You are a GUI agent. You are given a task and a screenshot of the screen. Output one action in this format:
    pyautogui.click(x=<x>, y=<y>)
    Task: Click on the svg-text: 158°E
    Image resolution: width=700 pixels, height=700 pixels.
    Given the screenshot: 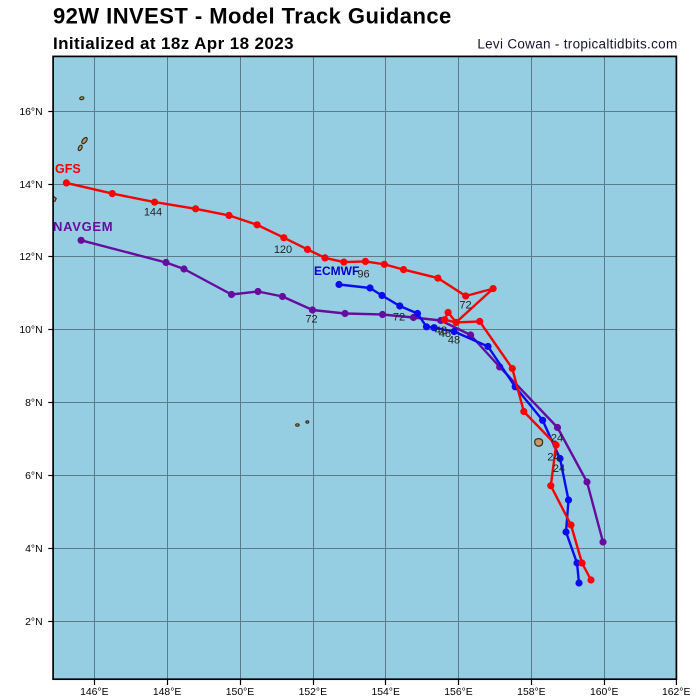 What is the action you would take?
    pyautogui.click(x=531, y=692)
    